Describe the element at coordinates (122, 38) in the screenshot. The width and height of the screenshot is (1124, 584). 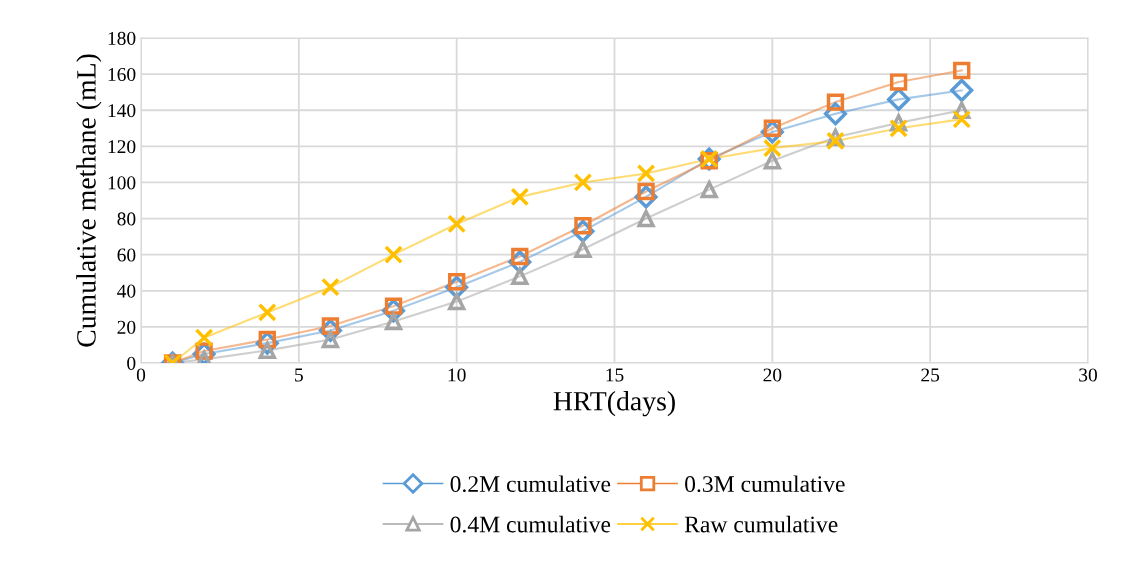
I see `y-tick-label: 180` at that location.